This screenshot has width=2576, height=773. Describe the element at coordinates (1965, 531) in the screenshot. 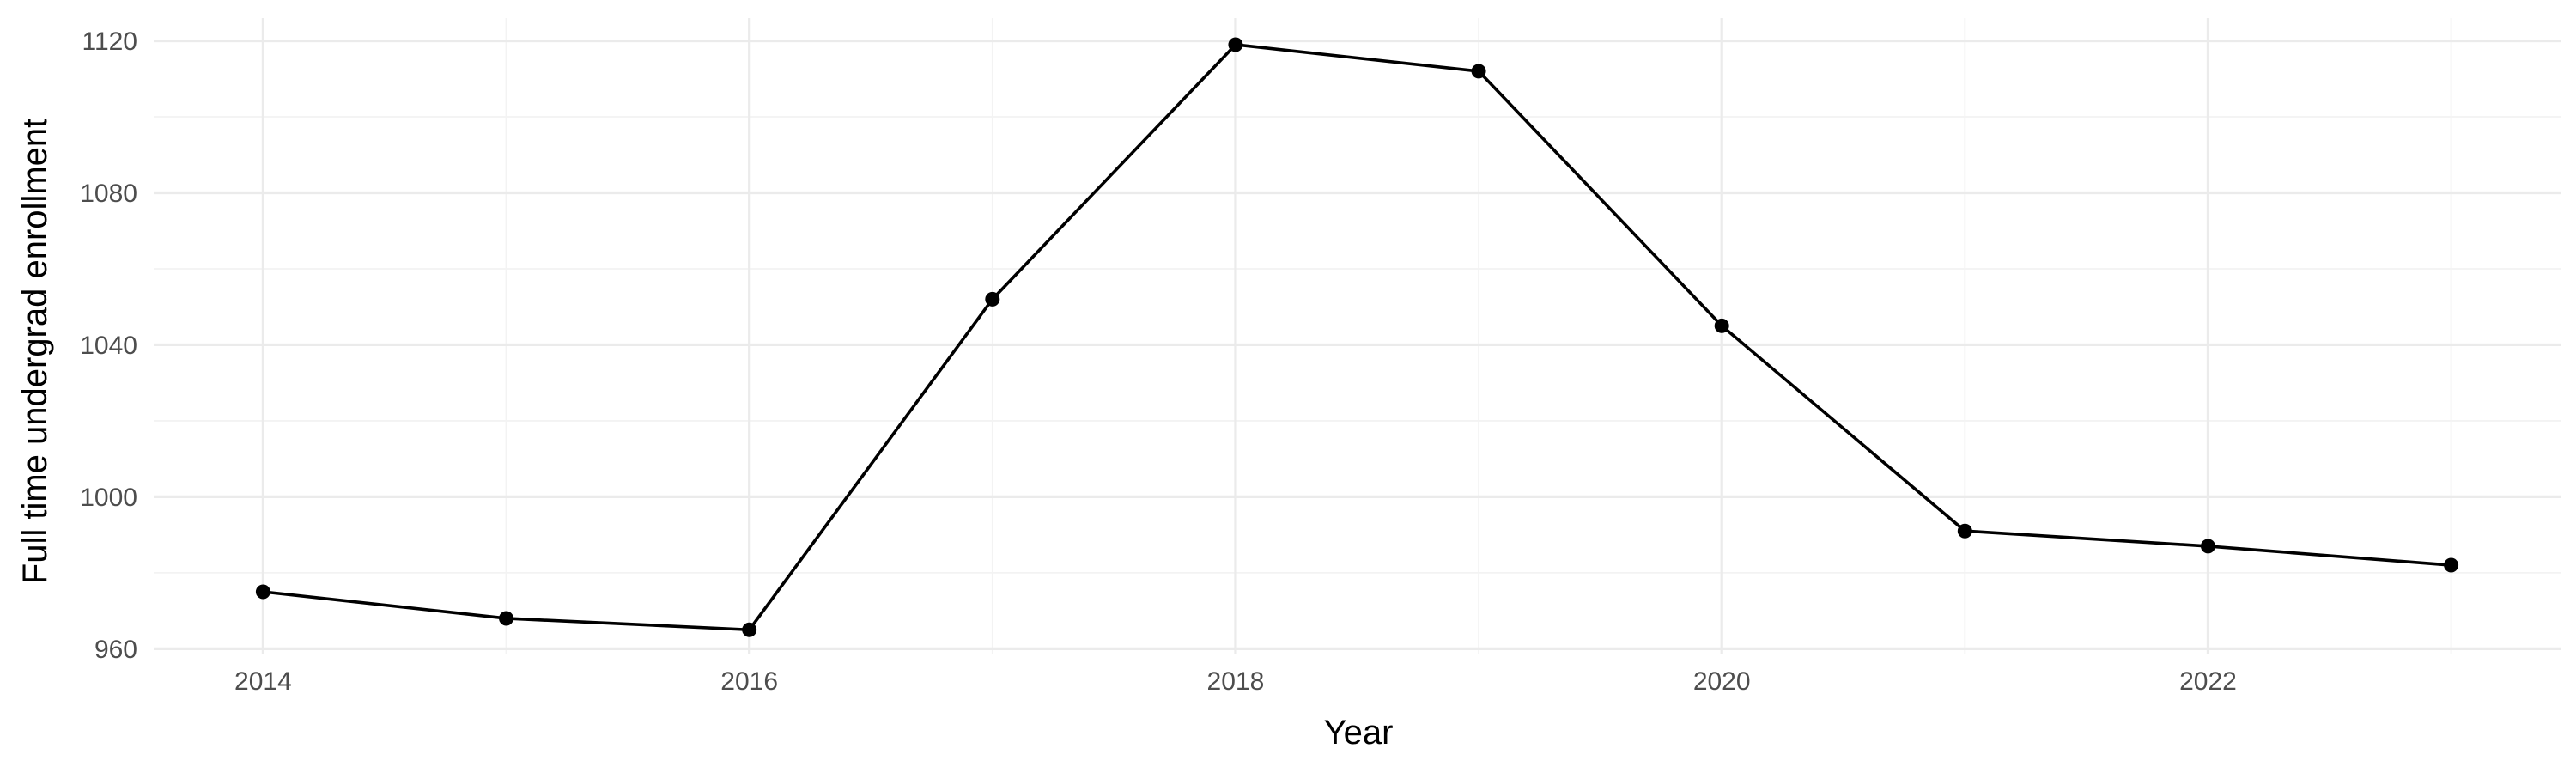

I see `data-point-2021` at that location.